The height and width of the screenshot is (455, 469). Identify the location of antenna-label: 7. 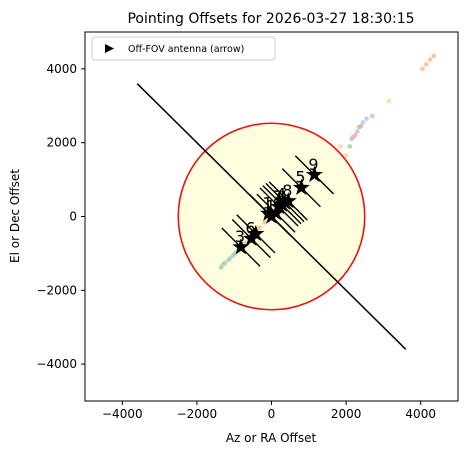
(278, 196).